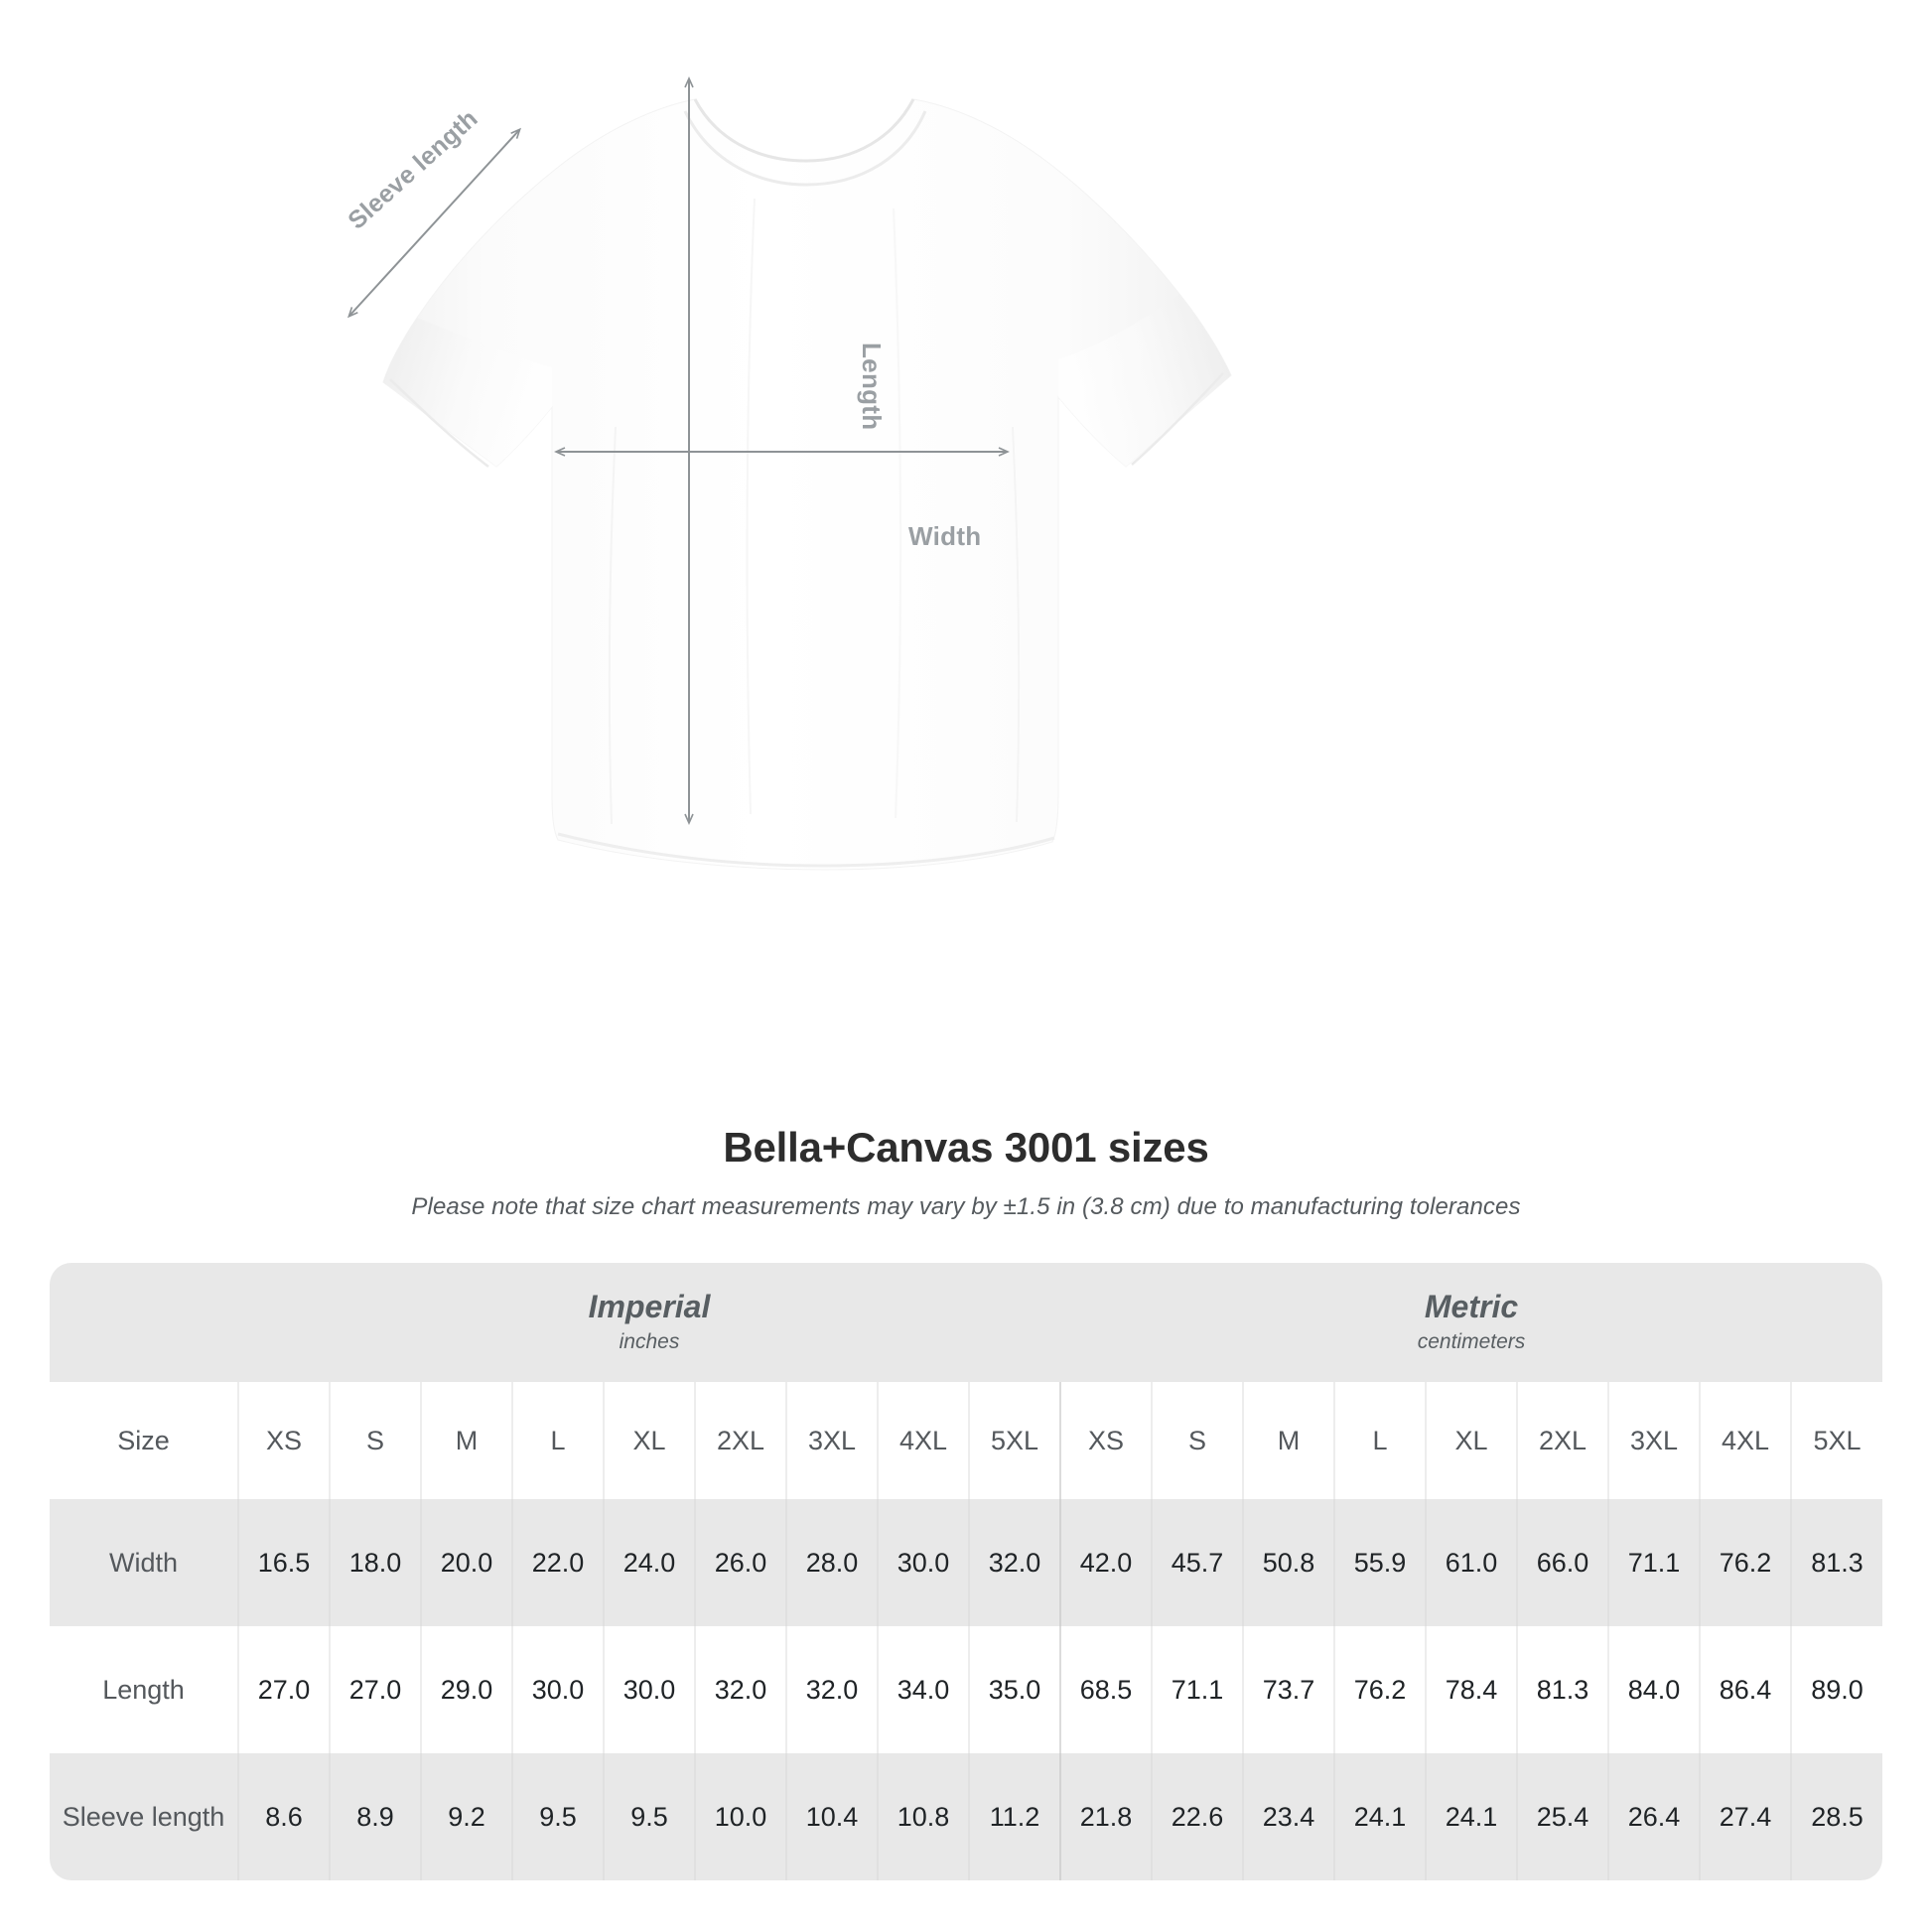 This screenshot has width=1932, height=1932. What do you see at coordinates (1197, 1817) in the screenshot?
I see `cell-sleeve-length-metric-s: 22.6` at bounding box center [1197, 1817].